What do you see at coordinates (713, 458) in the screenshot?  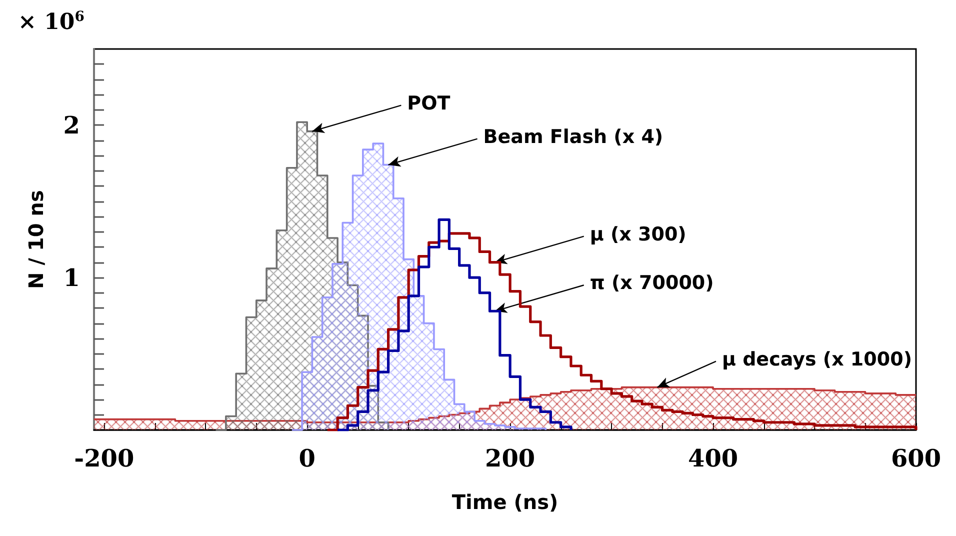 I see `x-tick-label: 400` at bounding box center [713, 458].